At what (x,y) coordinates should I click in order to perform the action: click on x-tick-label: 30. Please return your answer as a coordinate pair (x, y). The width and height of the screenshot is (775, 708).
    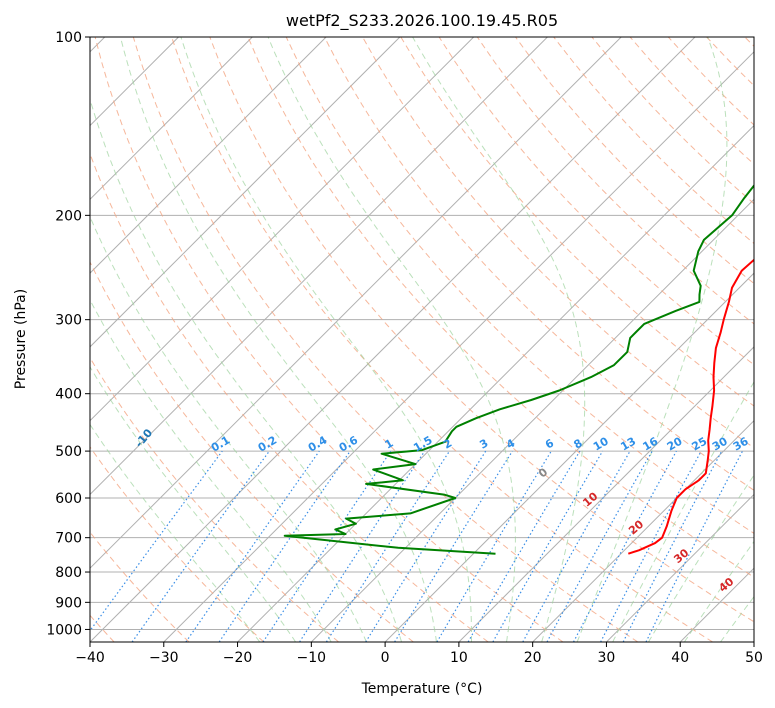
    Looking at the image, I should click on (607, 658).